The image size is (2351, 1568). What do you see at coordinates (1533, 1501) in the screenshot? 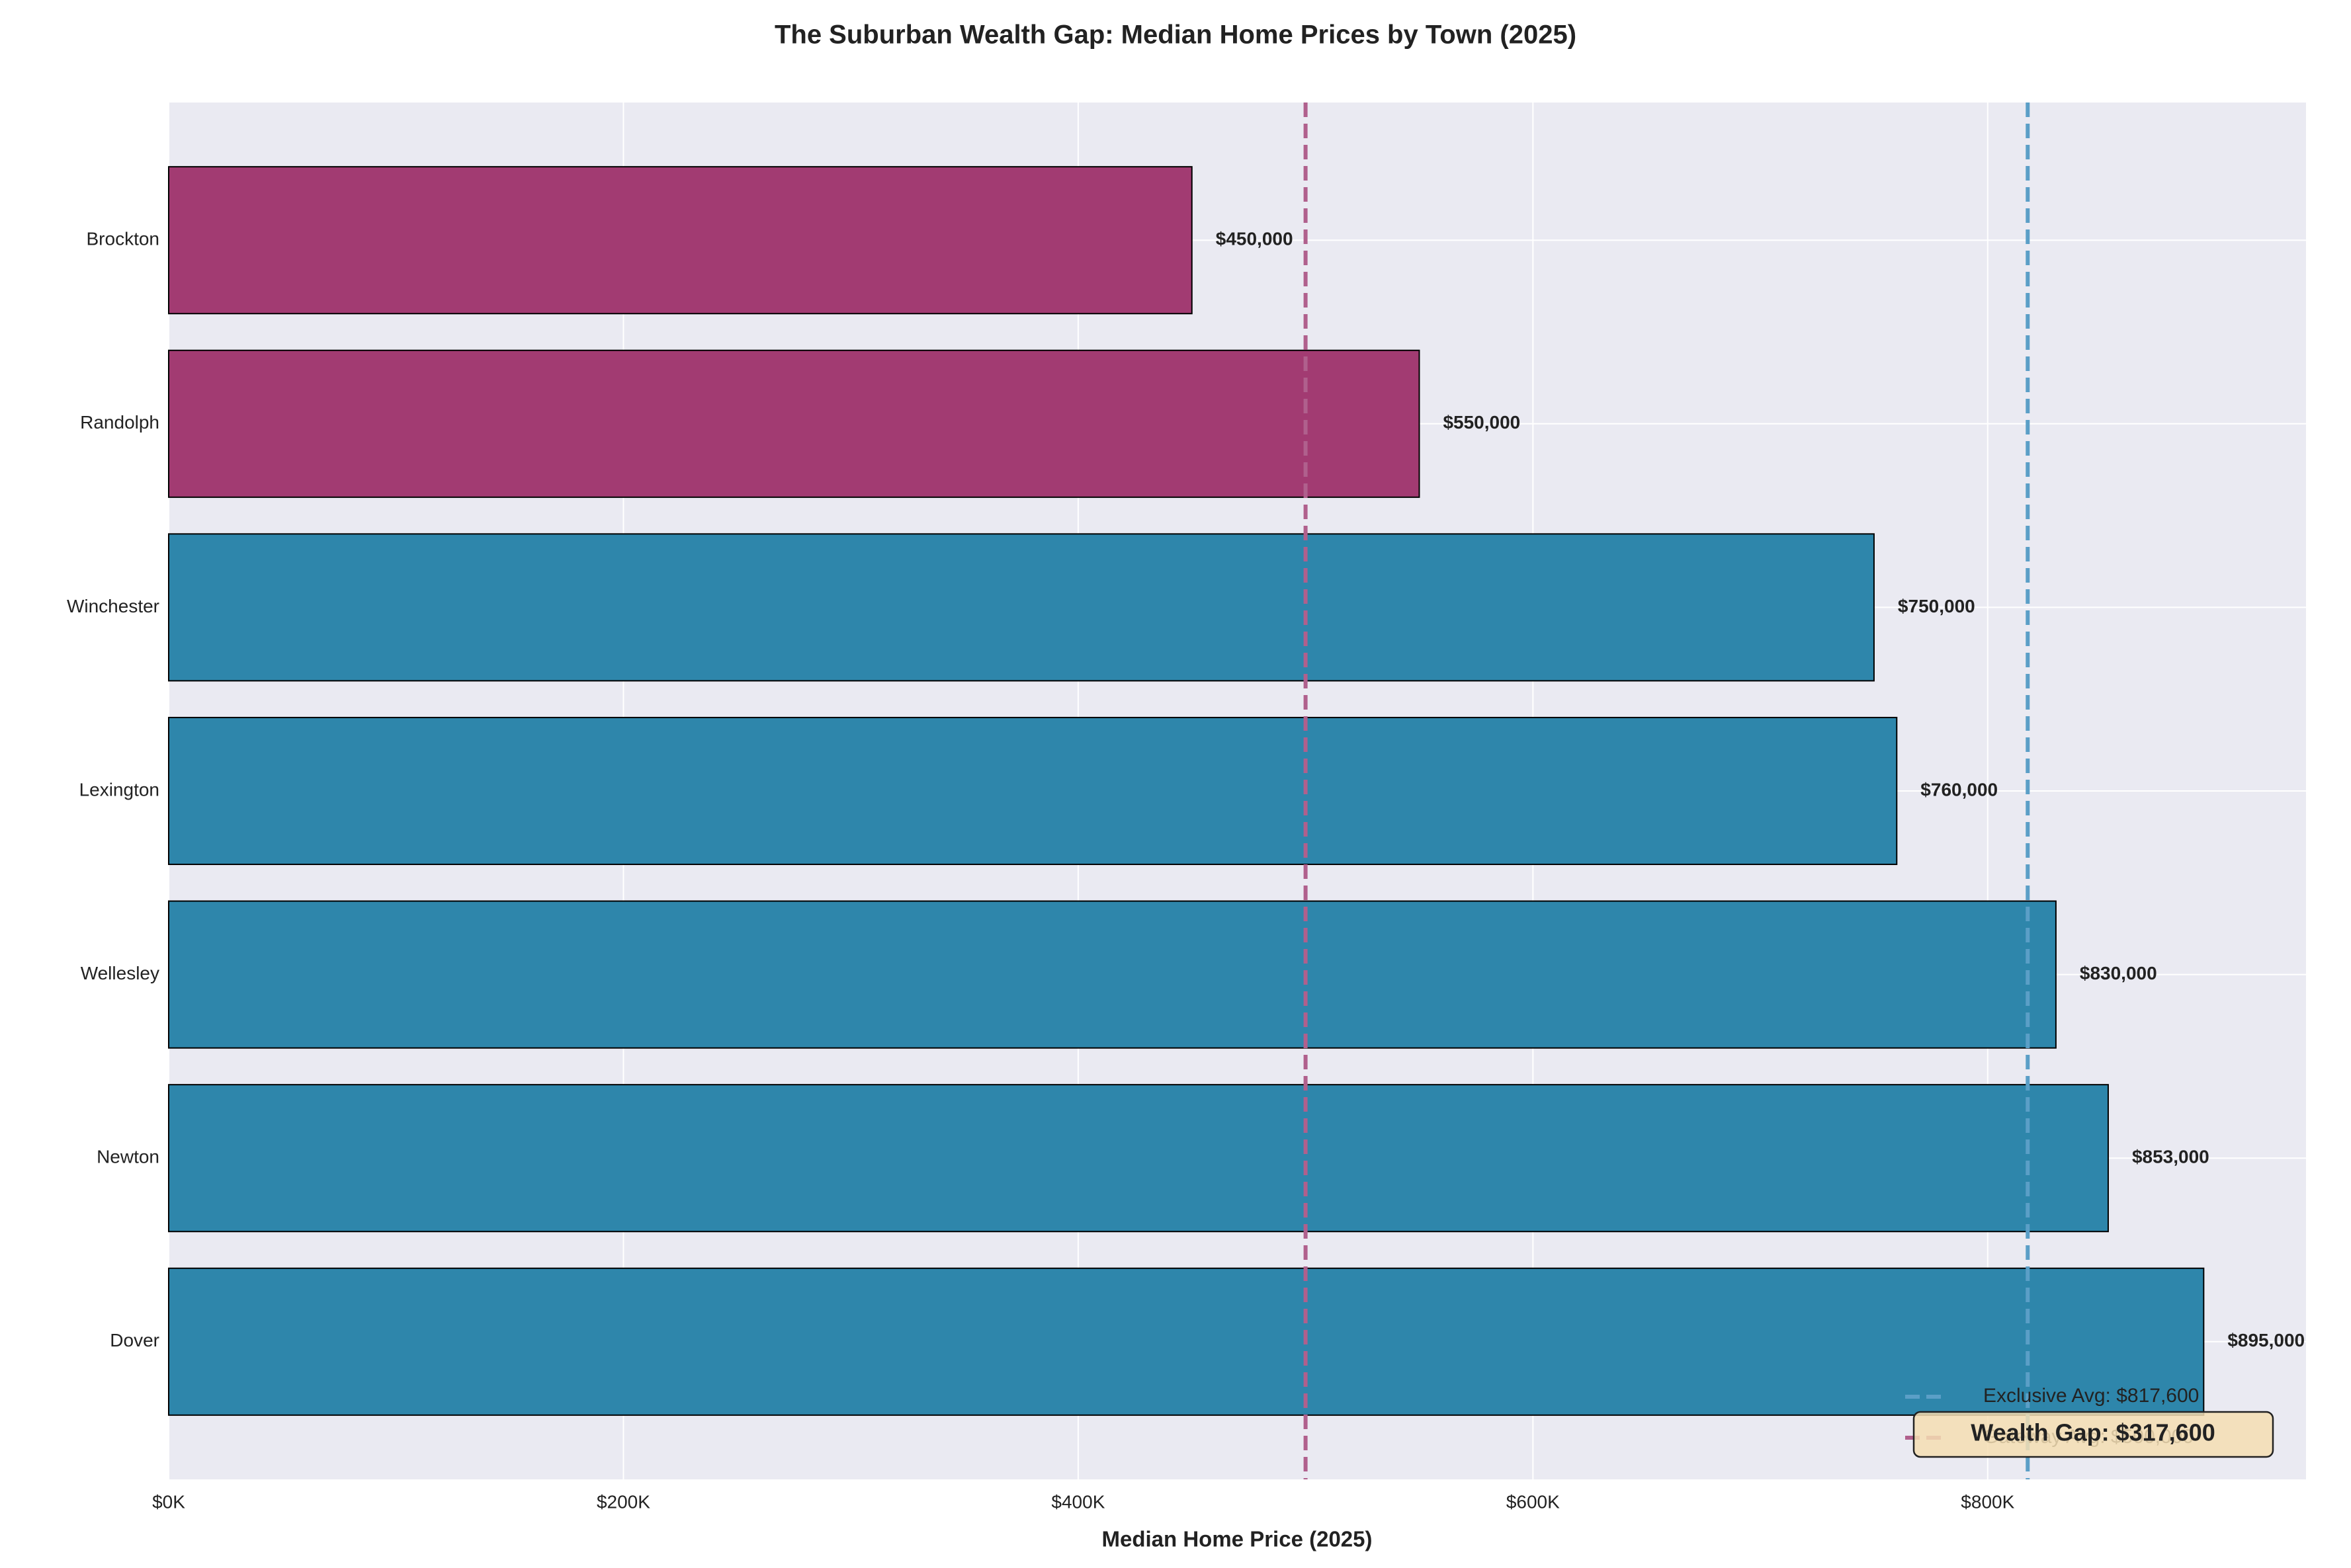
I see `x-tick-label: $600K` at bounding box center [1533, 1501].